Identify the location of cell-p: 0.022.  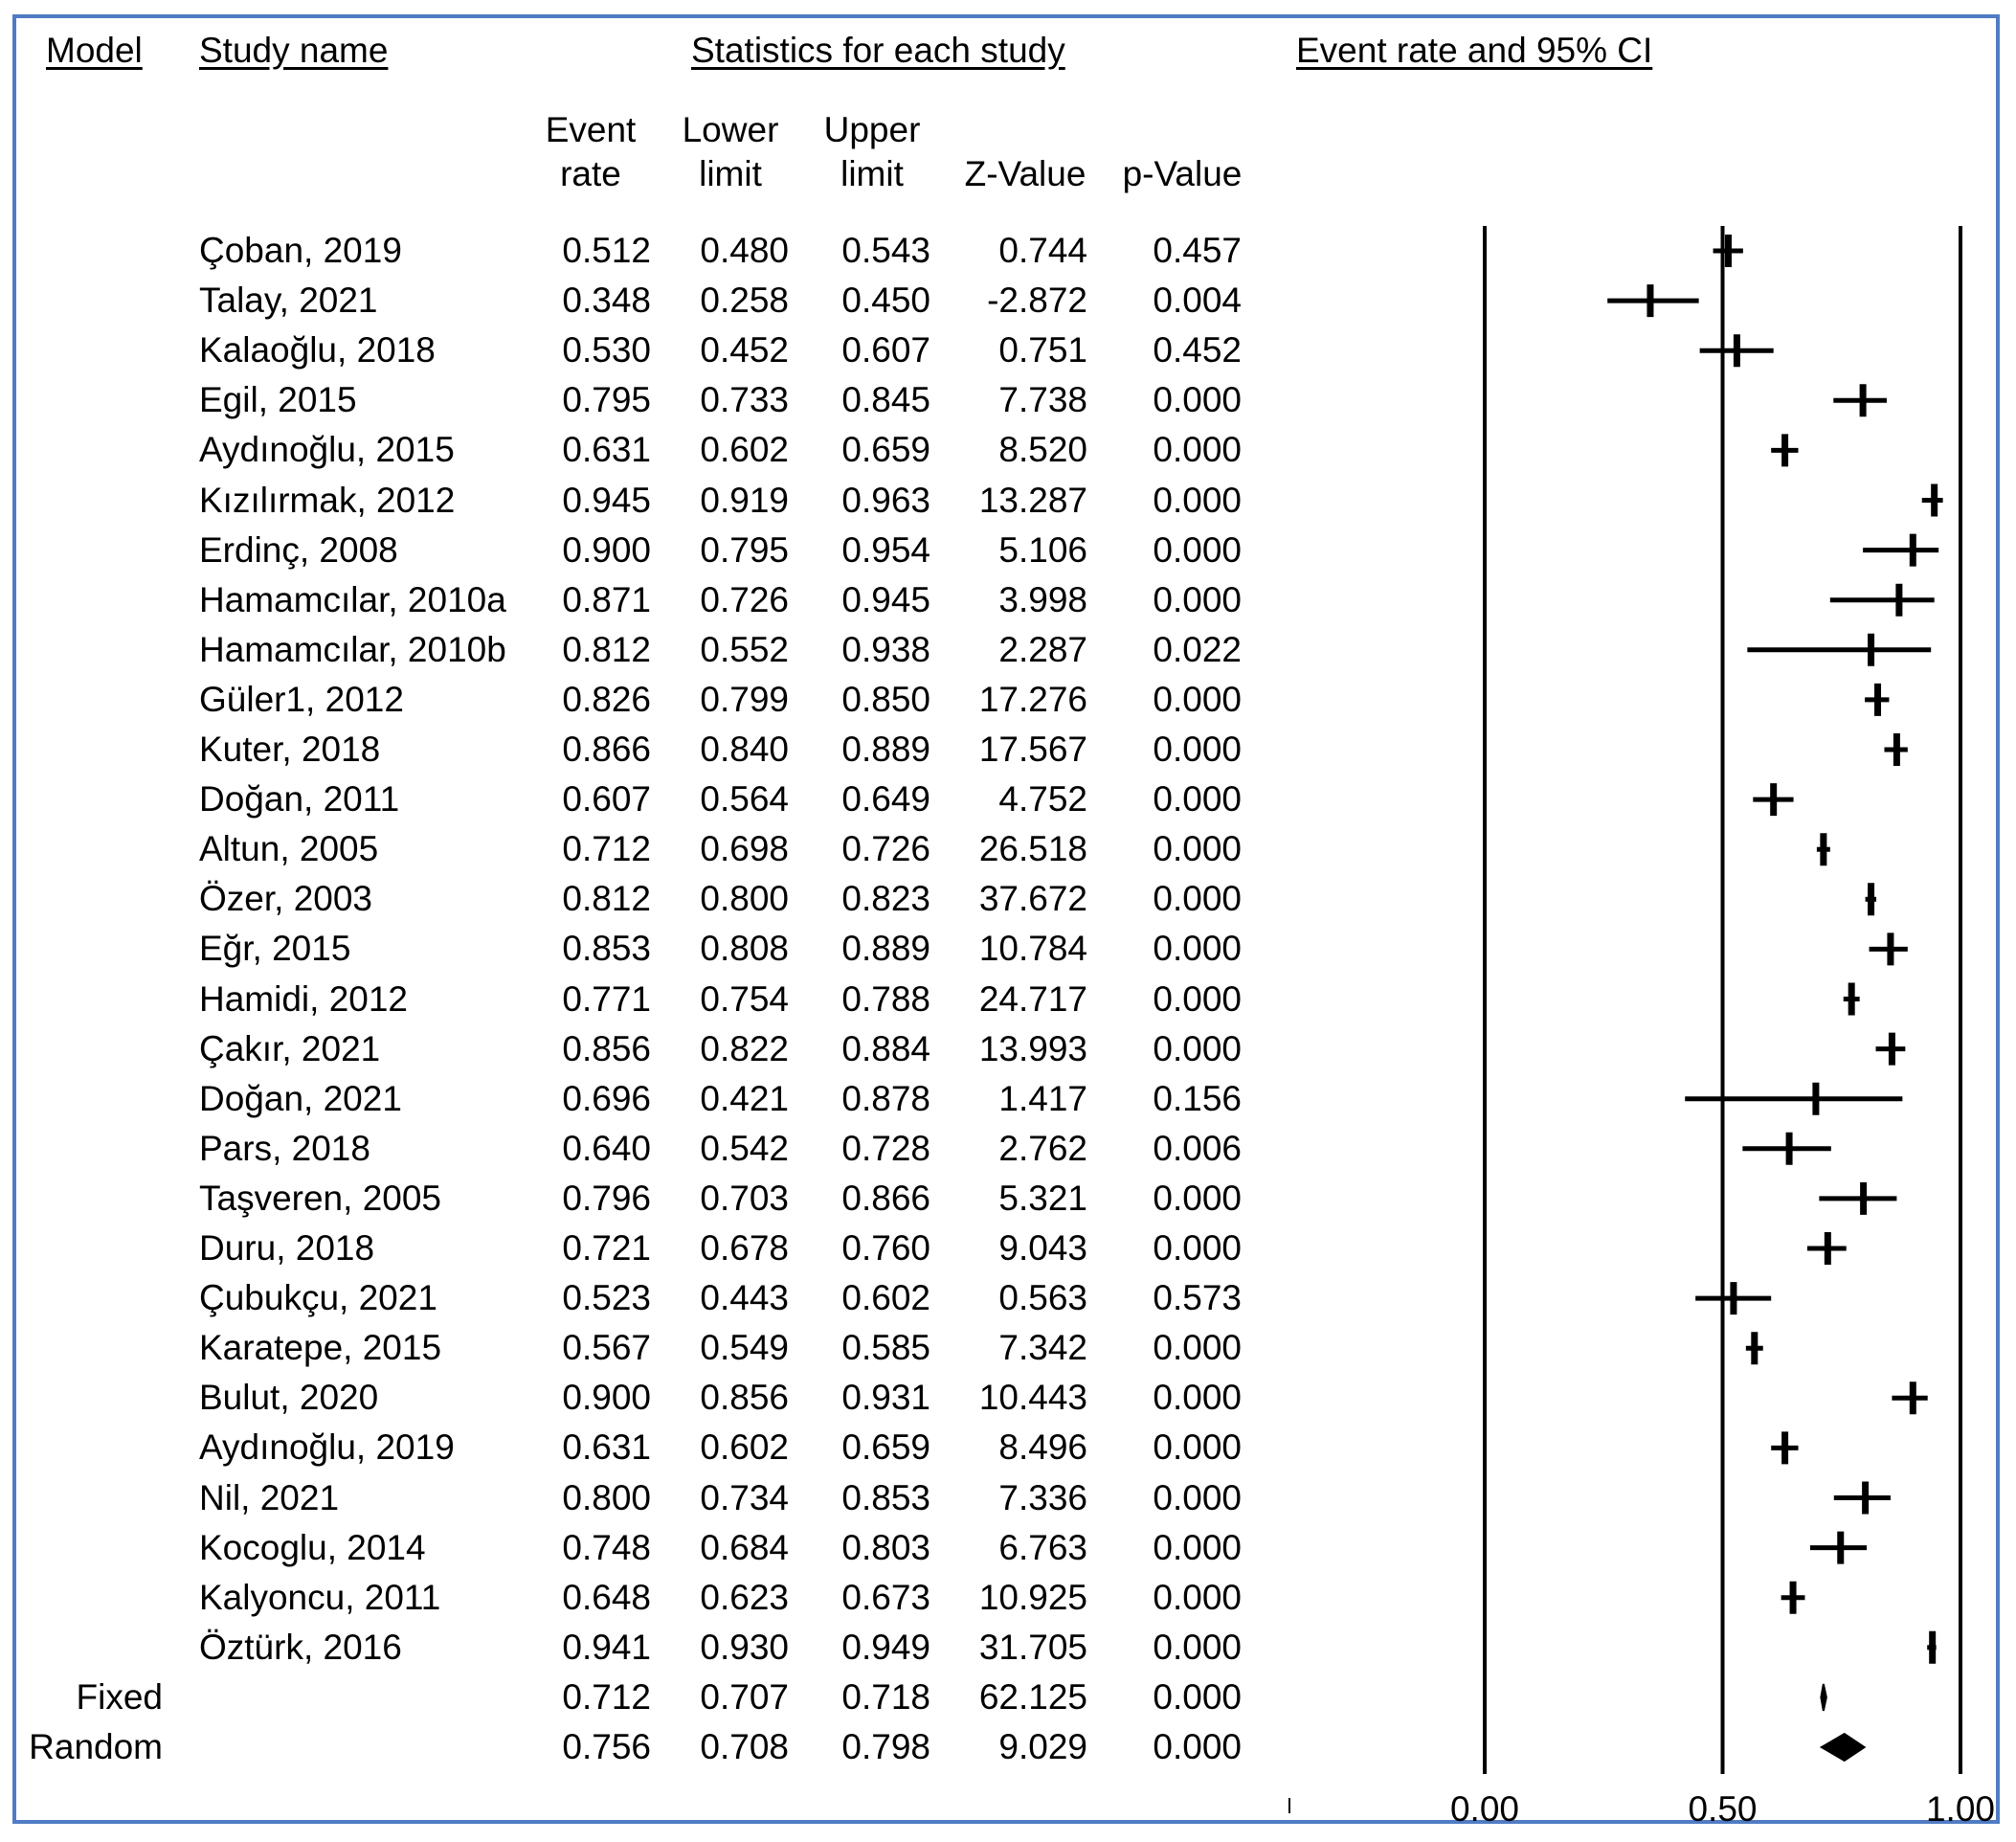
(1198, 649).